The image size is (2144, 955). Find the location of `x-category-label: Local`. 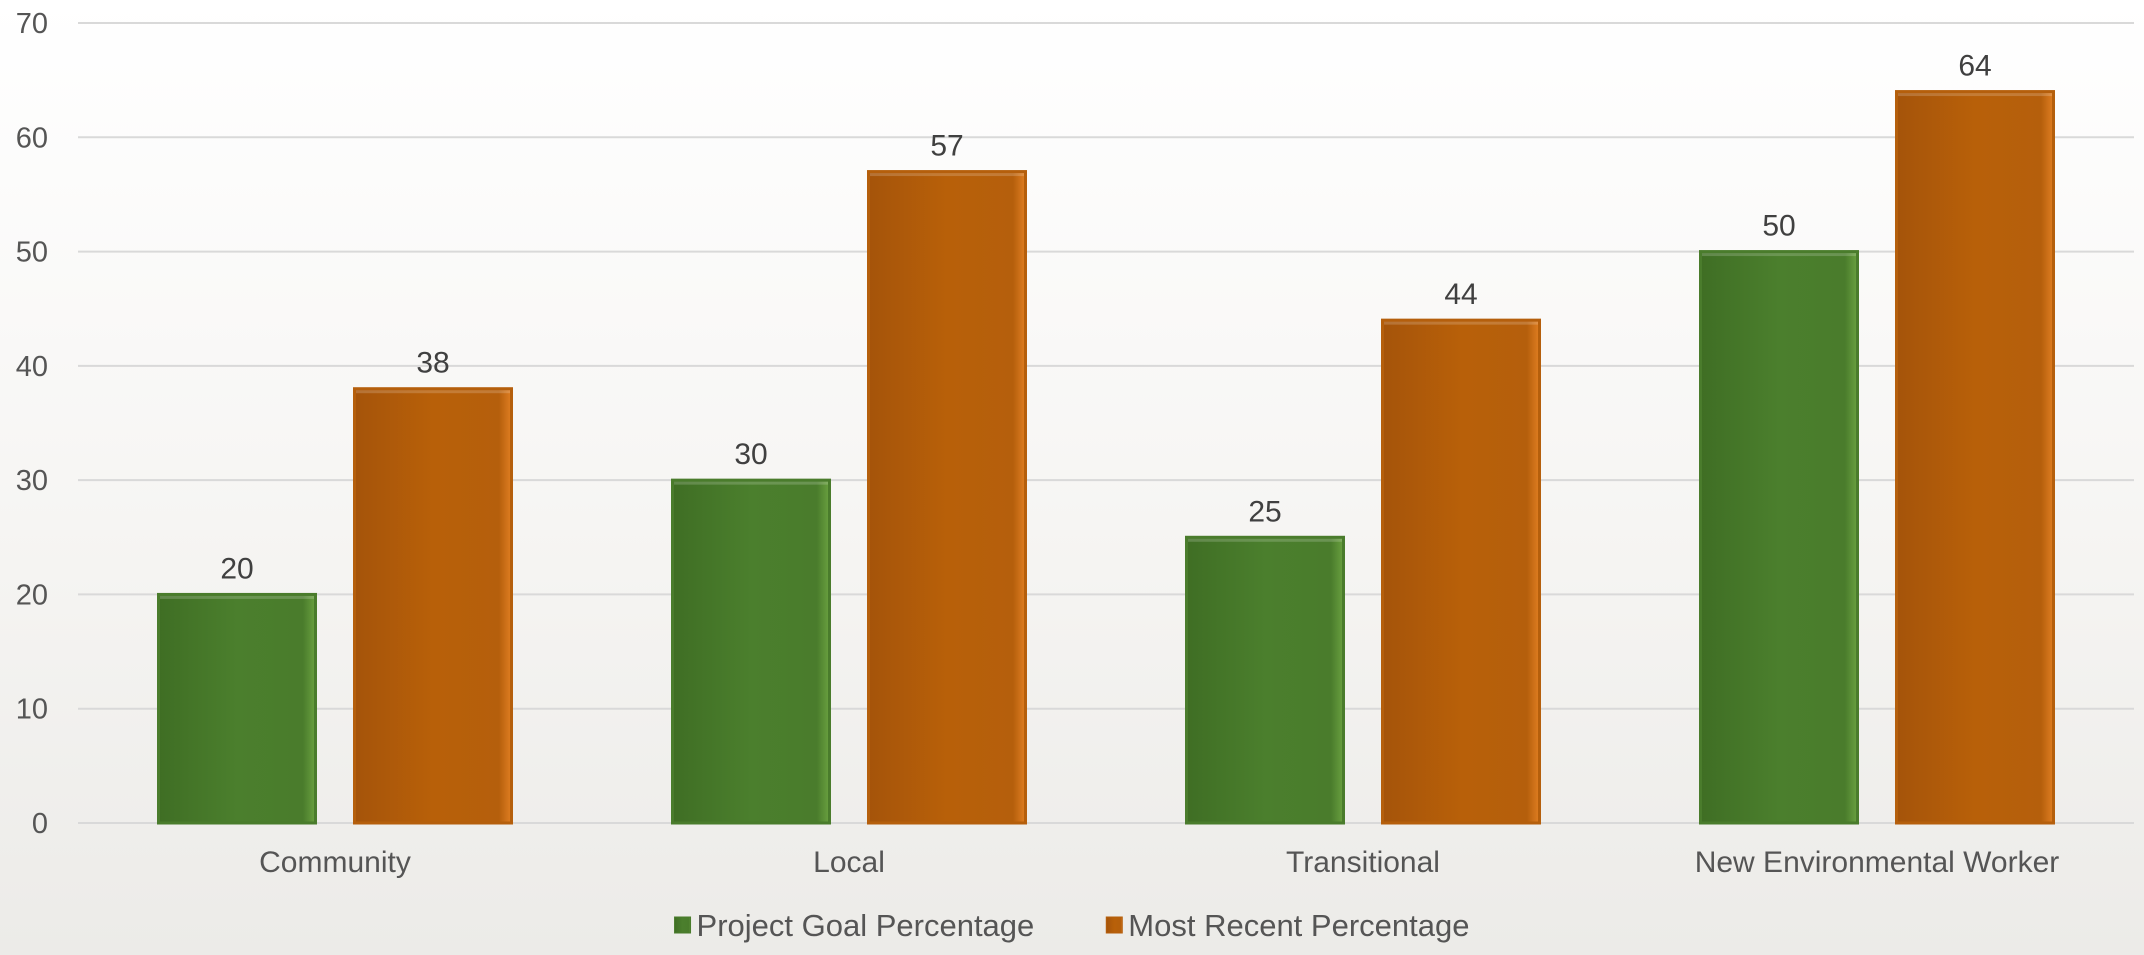

x-category-label: Local is located at coordinates (849, 862).